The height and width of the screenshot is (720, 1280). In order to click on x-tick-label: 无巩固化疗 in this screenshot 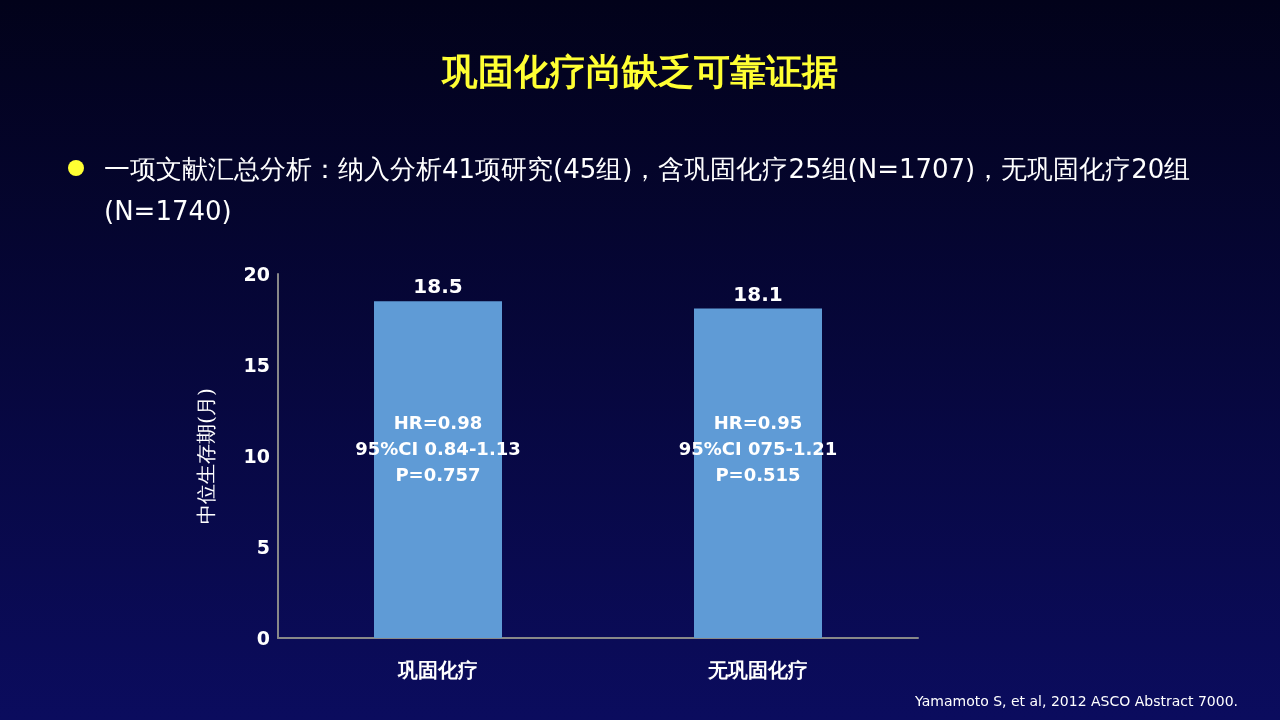, I will do `click(757, 670)`.